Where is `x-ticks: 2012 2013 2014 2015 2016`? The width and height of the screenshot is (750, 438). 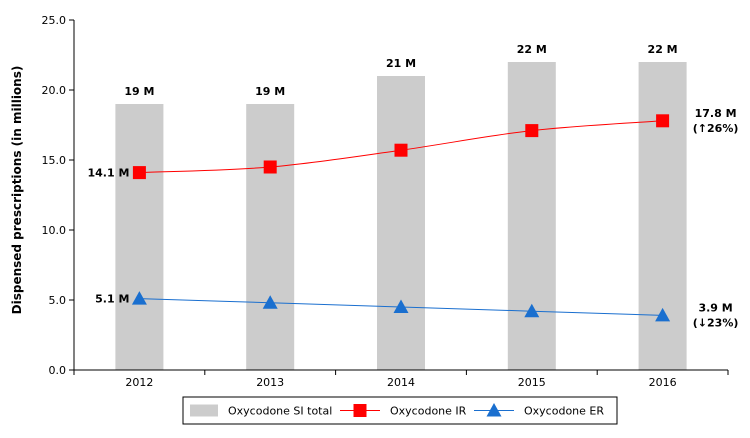 x-ticks: 2012 2013 2014 2015 2016 is located at coordinates (401, 379).